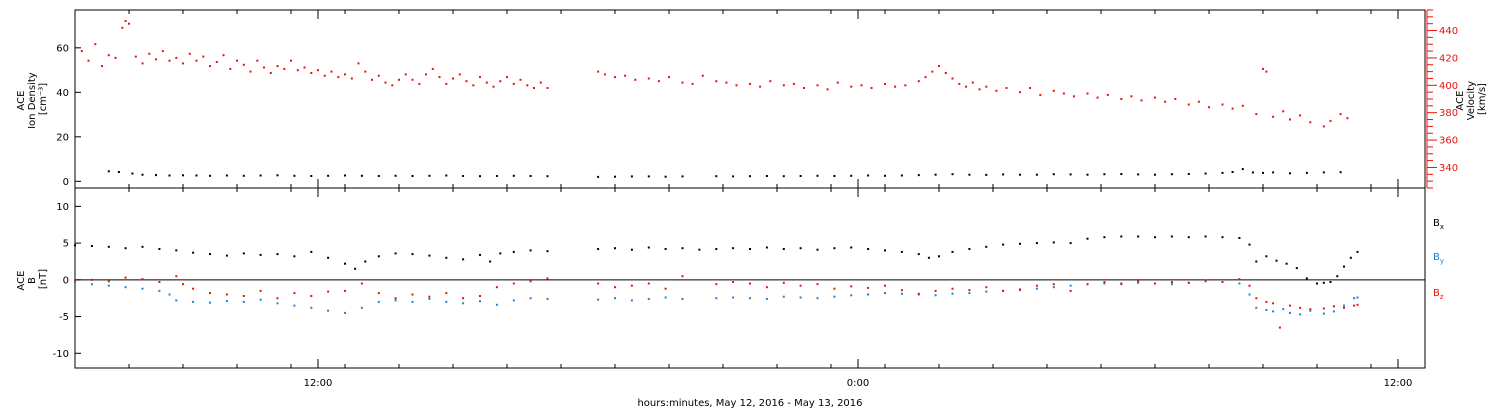 Image resolution: width=1500 pixels, height=410 pixels. I want to click on top-right-tick-label: 420, so click(1448, 58).